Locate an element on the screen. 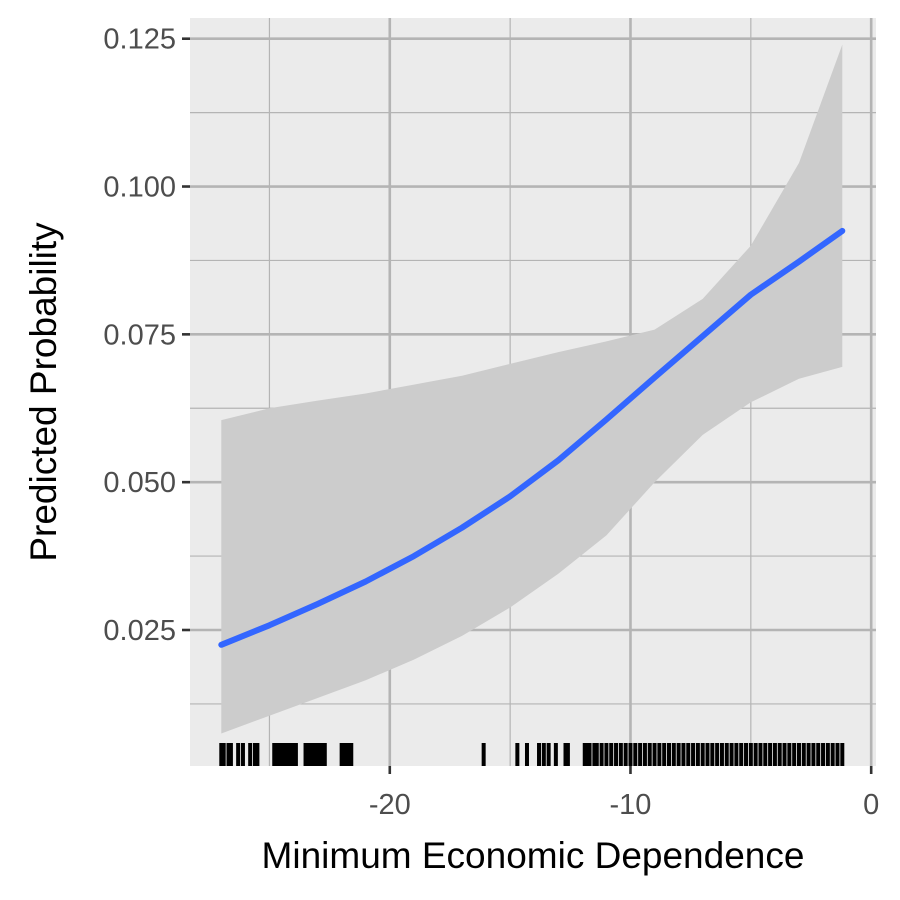  y-tick-label: 0.025 is located at coordinates (139, 631).